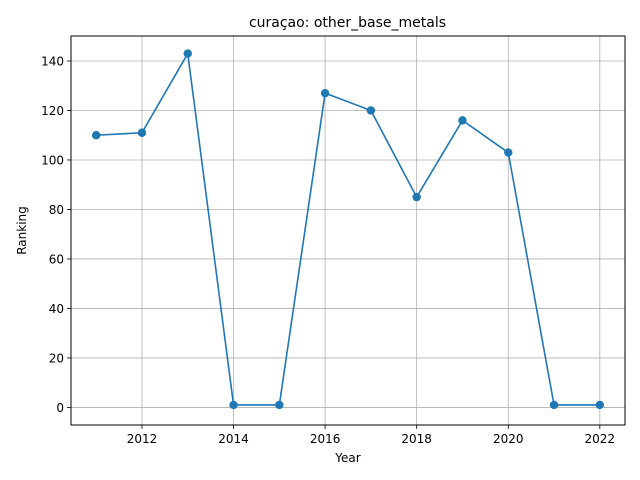 The width and height of the screenshot is (640, 480). What do you see at coordinates (52, 111) in the screenshot?
I see `y-tick-label: 120` at bounding box center [52, 111].